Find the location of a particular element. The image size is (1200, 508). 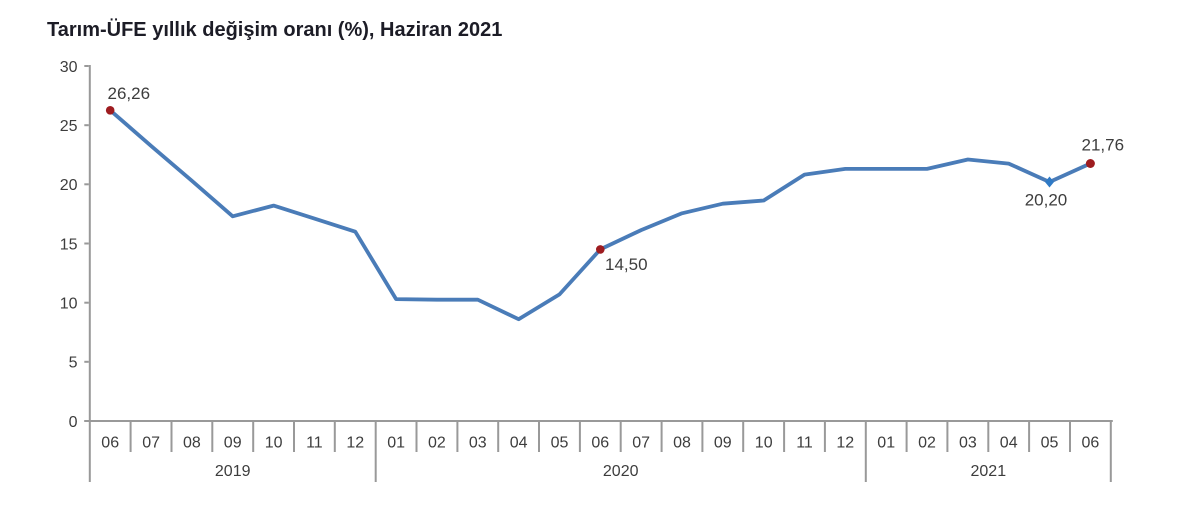

svg-text: 20,20 is located at coordinates (1046, 200).